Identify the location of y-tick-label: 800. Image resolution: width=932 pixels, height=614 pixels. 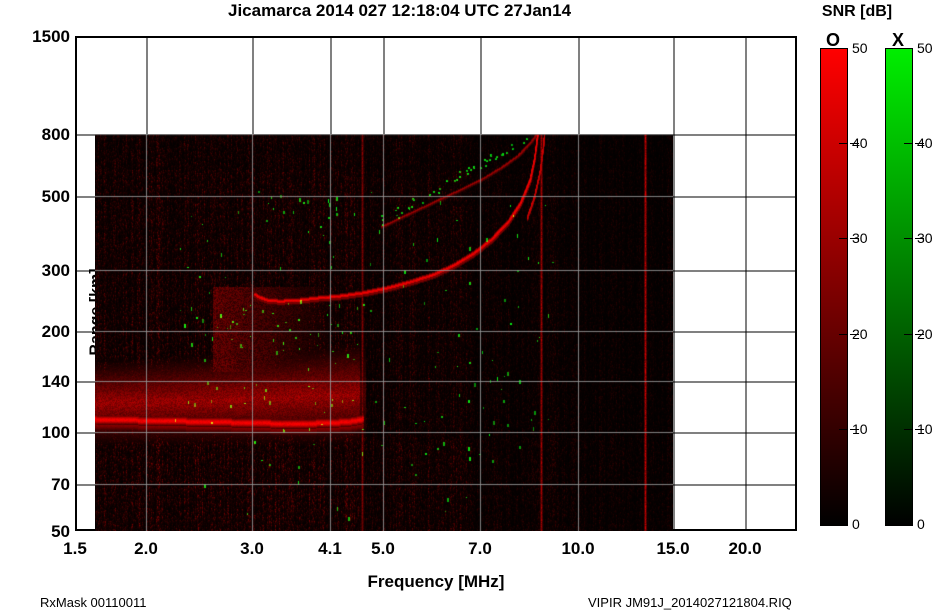
(55, 134).